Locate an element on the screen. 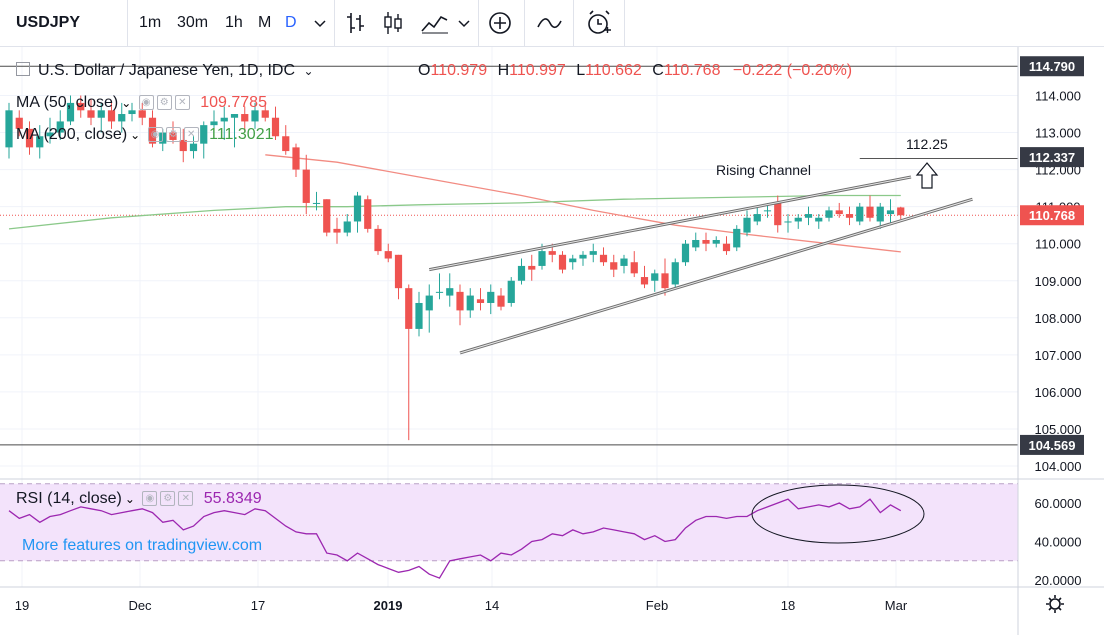 The width and height of the screenshot is (1104, 635). main-legend: U.S. Dollar / Japanese Yen, 1D, IDC ⌄ is located at coordinates (165, 71).